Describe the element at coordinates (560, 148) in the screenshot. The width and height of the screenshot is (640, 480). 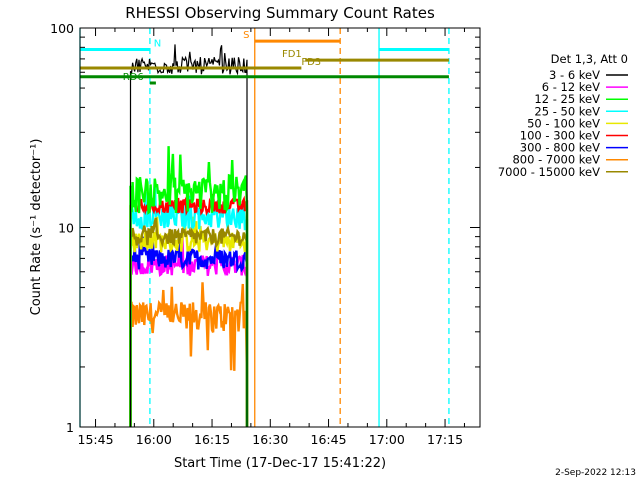
I see `legend-label-6: 300 - 800 keV` at that location.